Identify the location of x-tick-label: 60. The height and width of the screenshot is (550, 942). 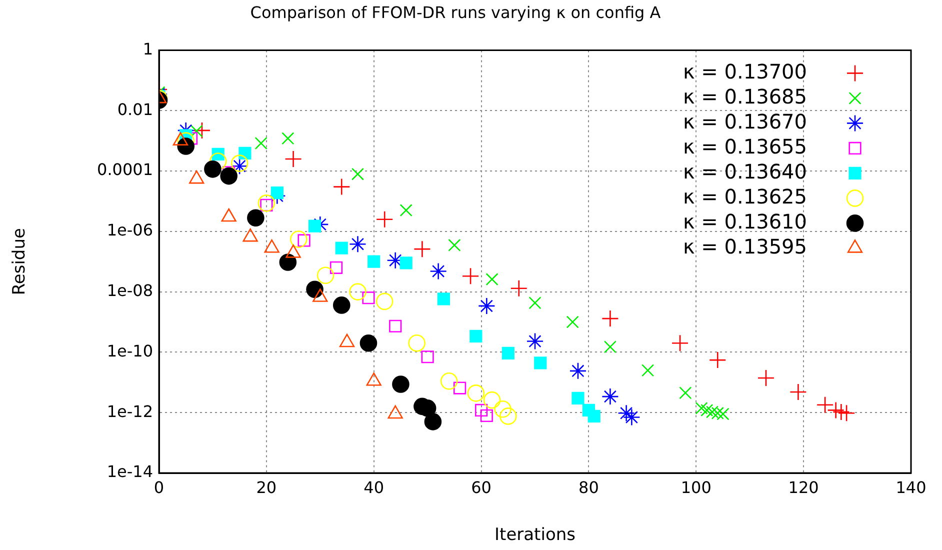
(481, 487).